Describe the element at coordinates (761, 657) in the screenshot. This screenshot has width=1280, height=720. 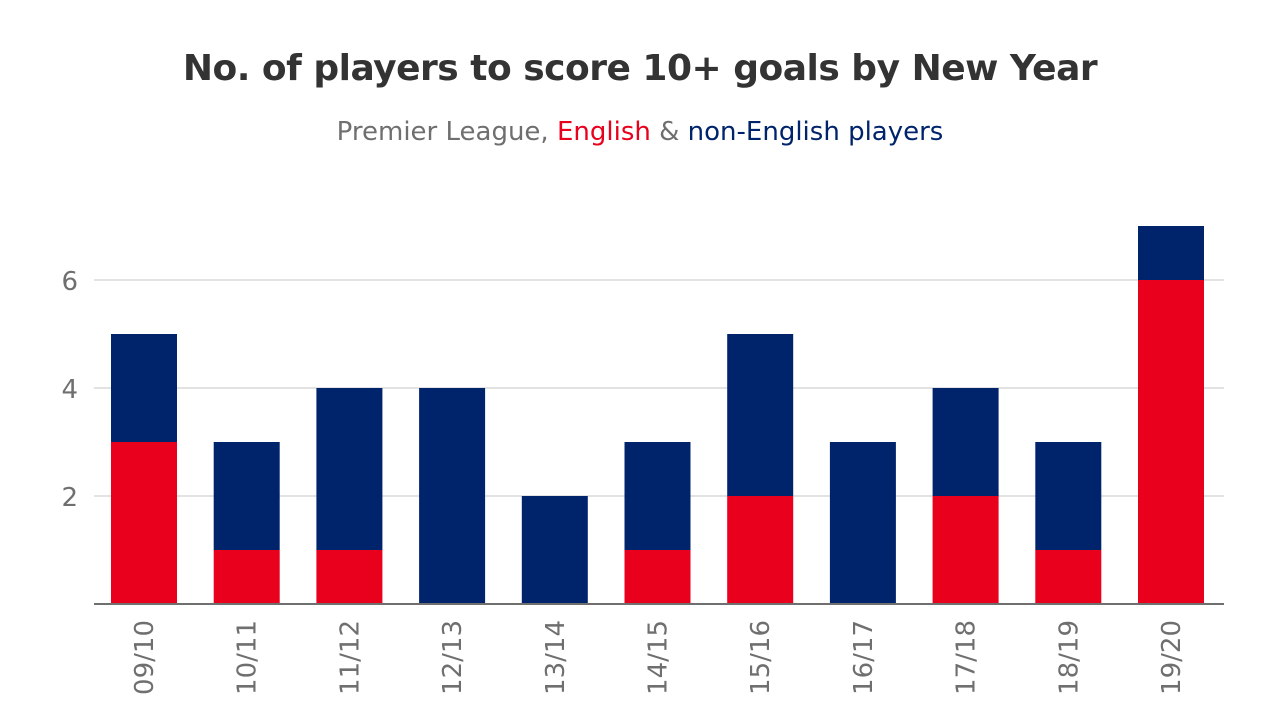
I see `x-tick-label-15-16: 15/16` at that location.